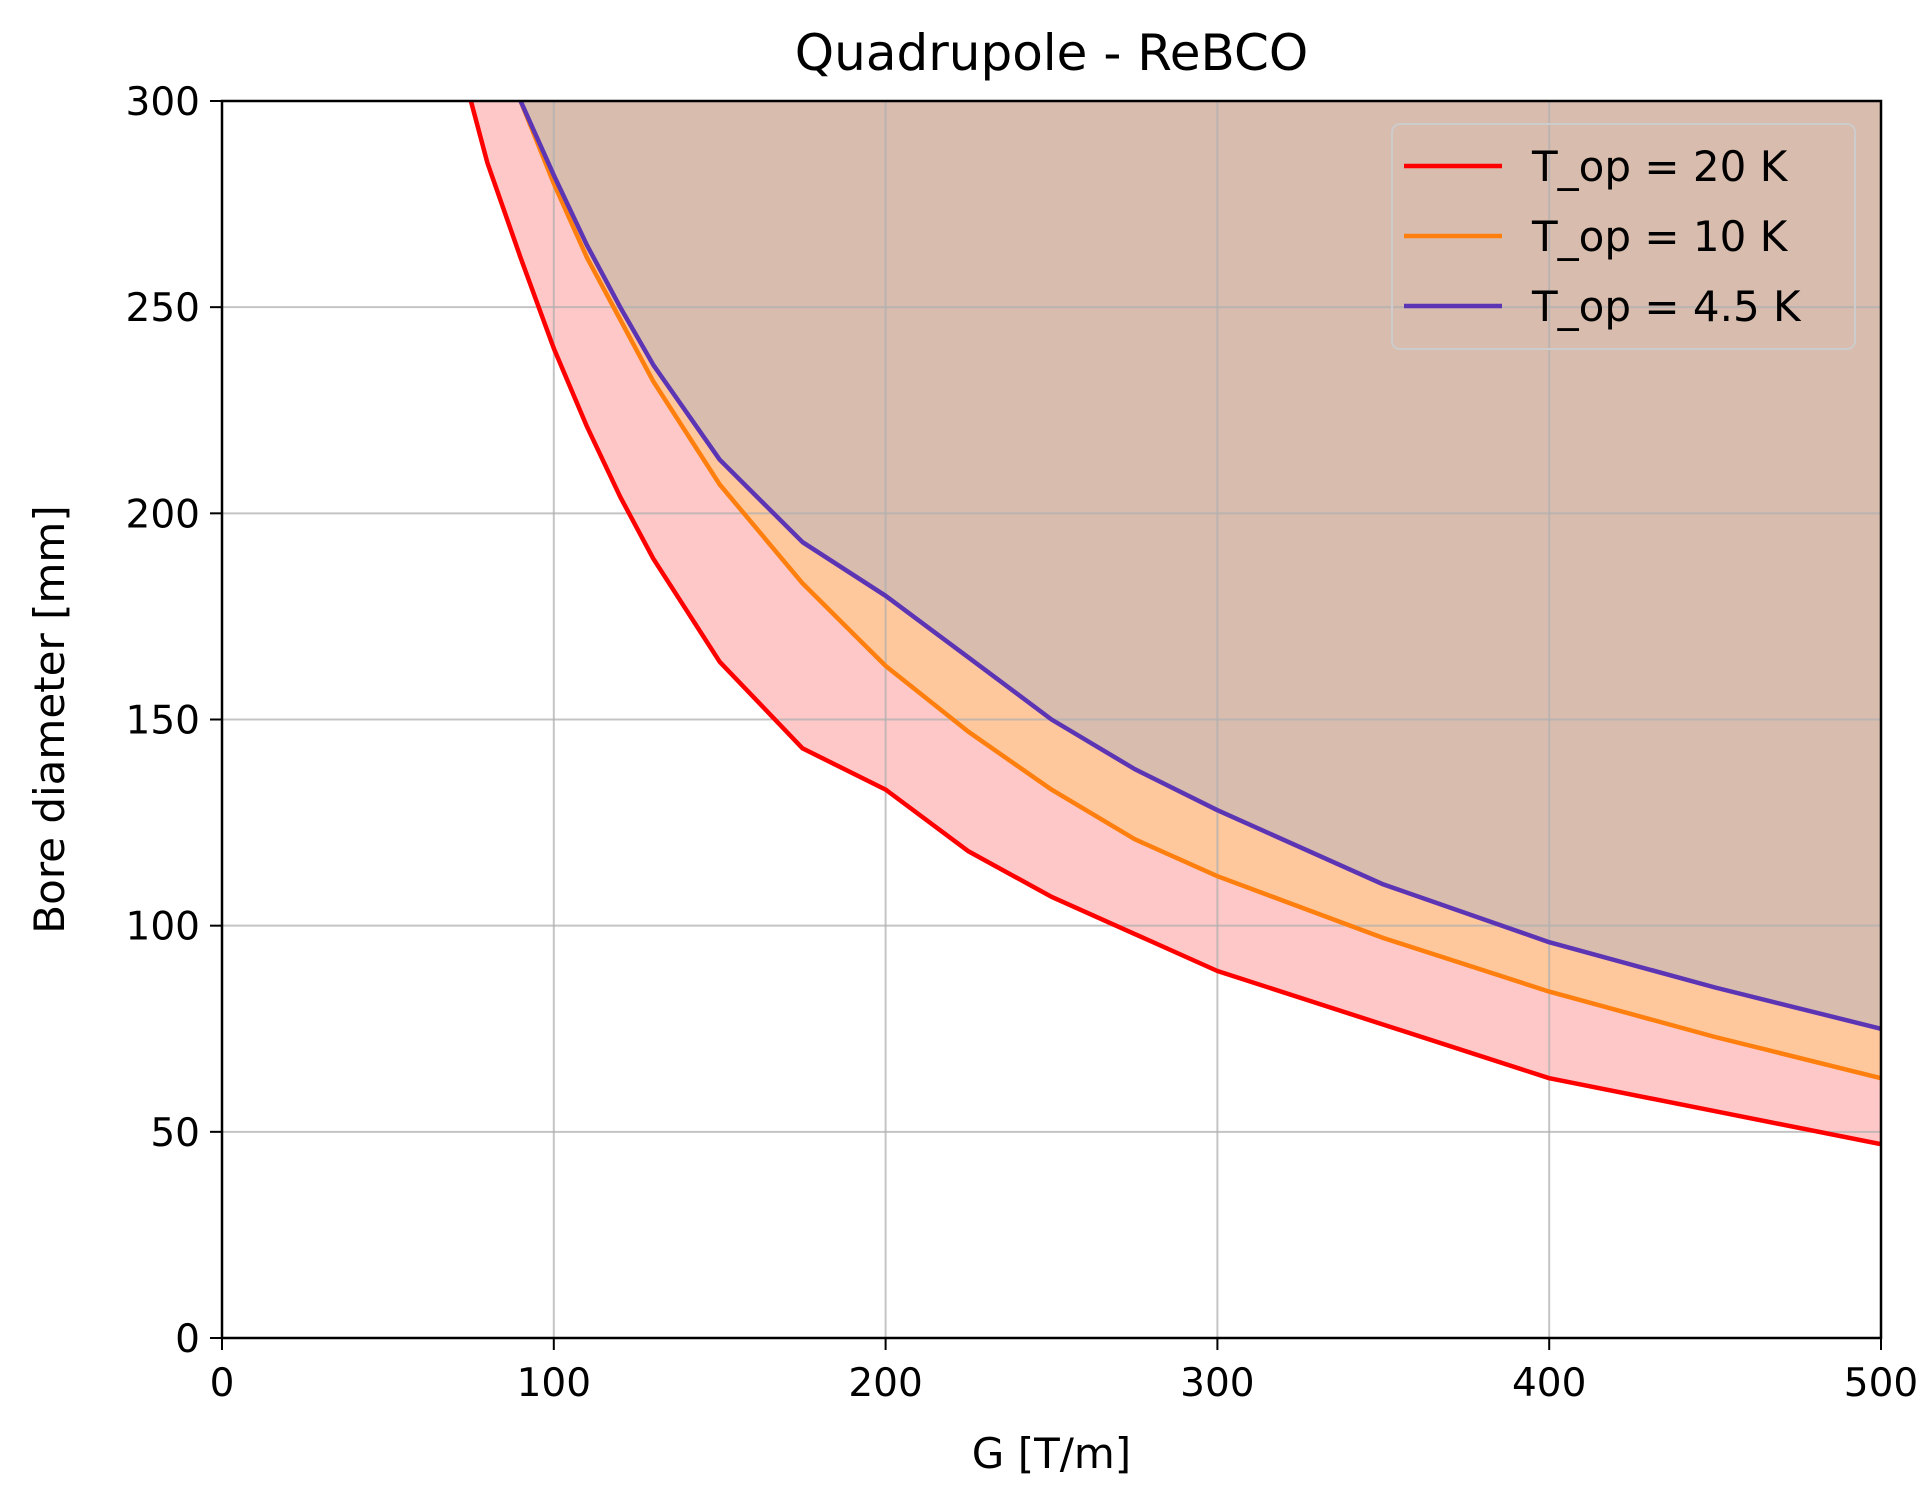 This screenshot has height=1495, width=1931. Describe the element at coordinates (163, 308) in the screenshot. I see `y-tick-label: 250` at that location.